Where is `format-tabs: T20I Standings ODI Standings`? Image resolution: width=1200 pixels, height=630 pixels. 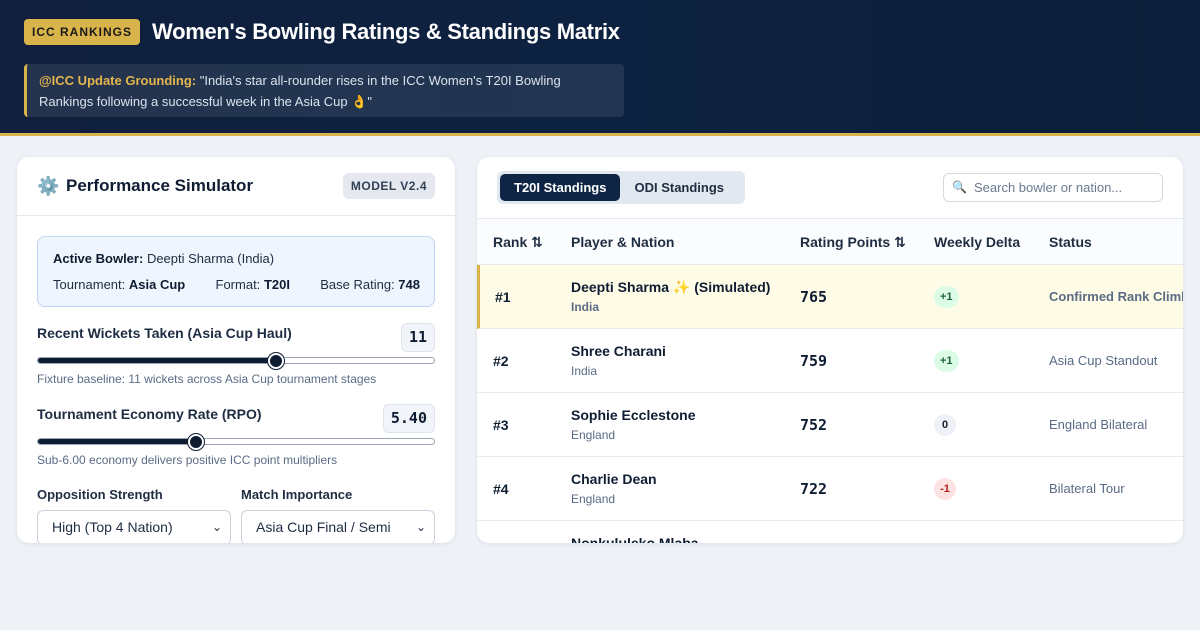 format-tabs: T20I Standings ODI Standings is located at coordinates (621, 187).